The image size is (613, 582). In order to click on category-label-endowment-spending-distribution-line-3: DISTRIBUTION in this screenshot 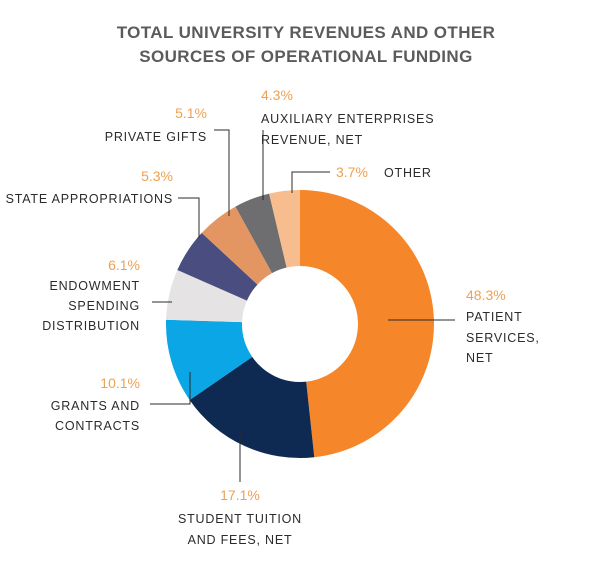, I will do `click(91, 326)`.